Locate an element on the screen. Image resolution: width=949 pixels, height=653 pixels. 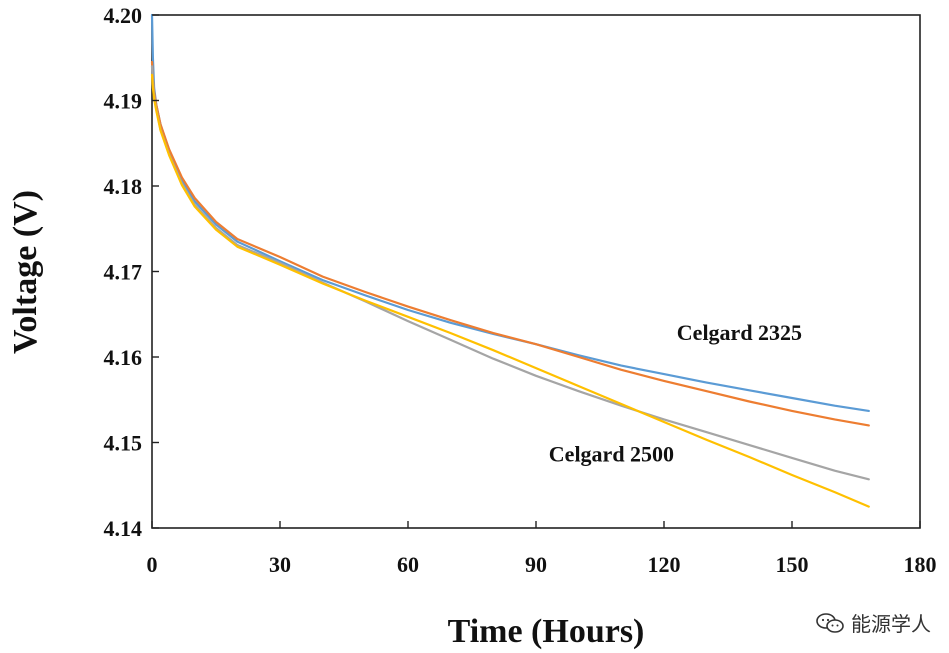
annotations: Celgard 2325 Celgard 2500 is located at coordinates (675, 393).